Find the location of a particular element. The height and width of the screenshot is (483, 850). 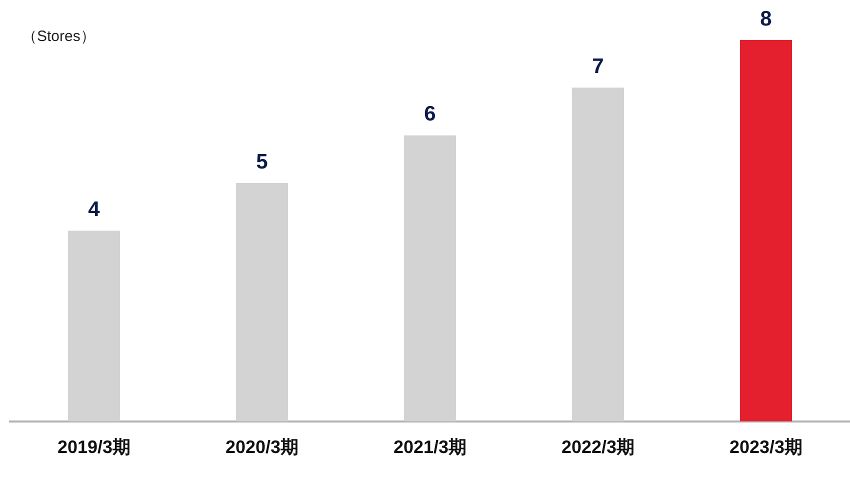

x-tick-label: 2021/3期 is located at coordinates (430, 447).